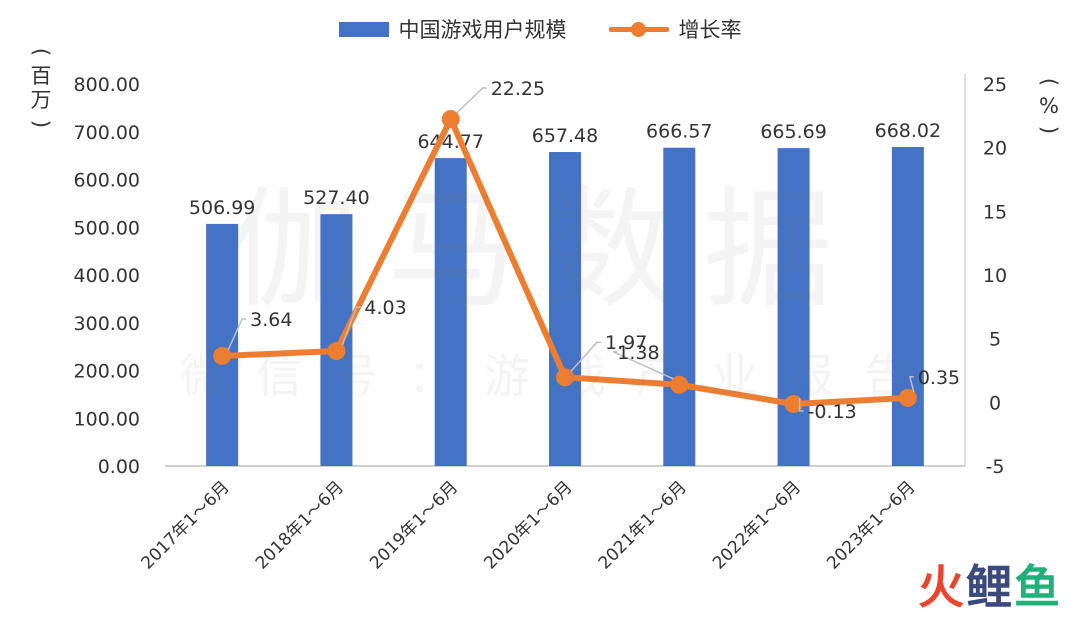  I want to click on legend-item-users: 中国游戏用户规模, so click(452, 29).